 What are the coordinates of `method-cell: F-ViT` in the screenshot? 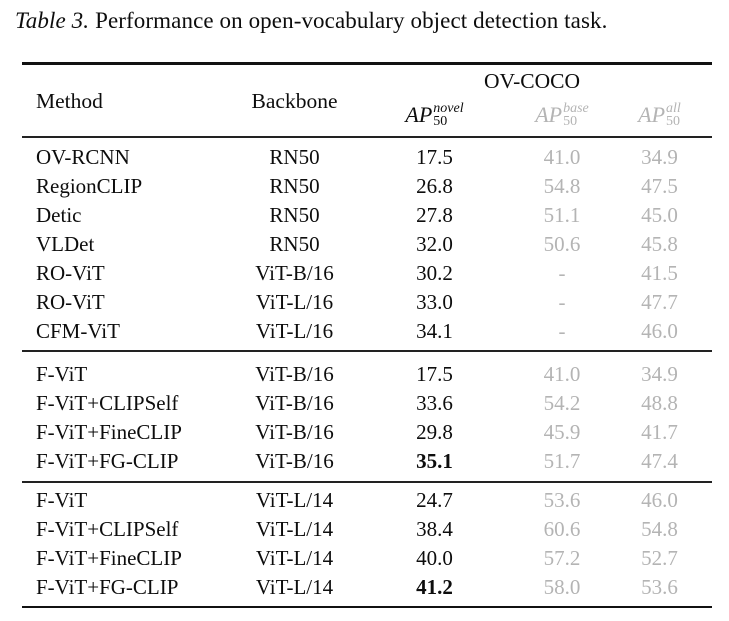 It's located at (62, 373).